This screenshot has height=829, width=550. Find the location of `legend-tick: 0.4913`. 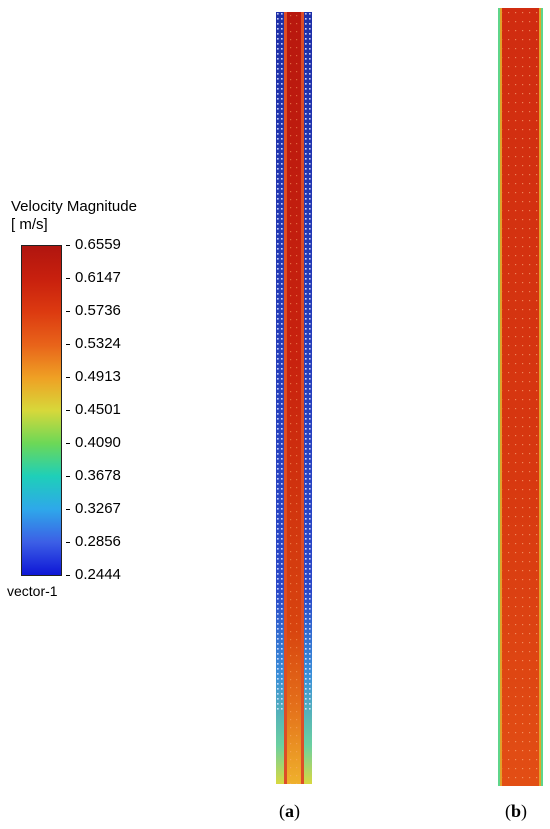

legend-tick: 0.4913 is located at coordinates (93, 376).